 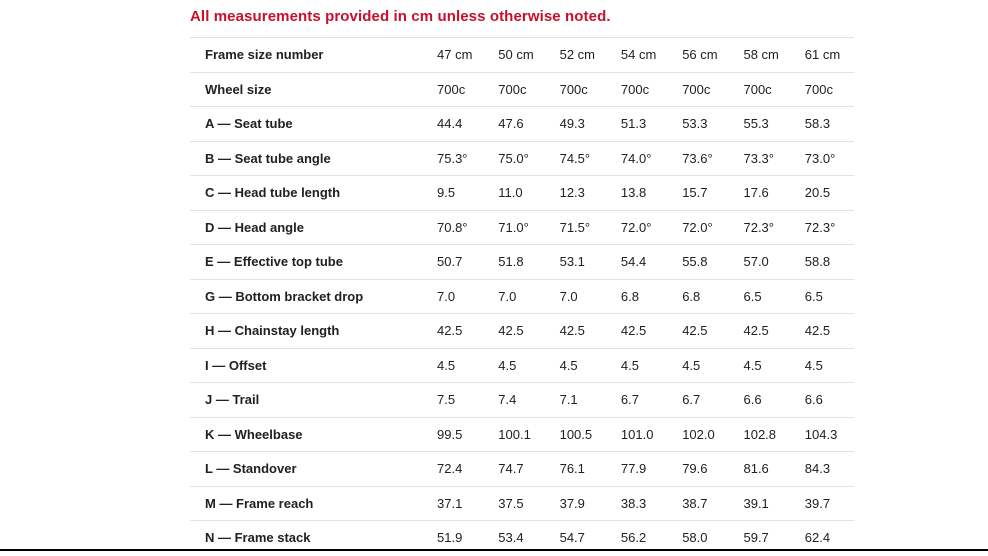 I want to click on cell-value: 101.0, so click(x=637, y=434).